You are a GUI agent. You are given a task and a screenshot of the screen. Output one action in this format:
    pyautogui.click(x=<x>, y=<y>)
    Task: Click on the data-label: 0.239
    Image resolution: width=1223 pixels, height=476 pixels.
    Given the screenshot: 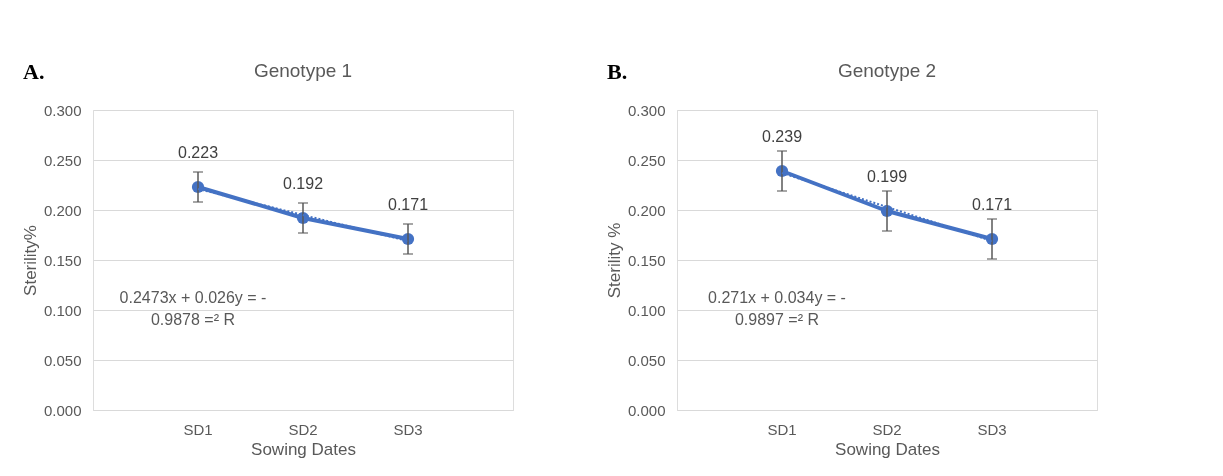 What is the action you would take?
    pyautogui.click(x=782, y=136)
    